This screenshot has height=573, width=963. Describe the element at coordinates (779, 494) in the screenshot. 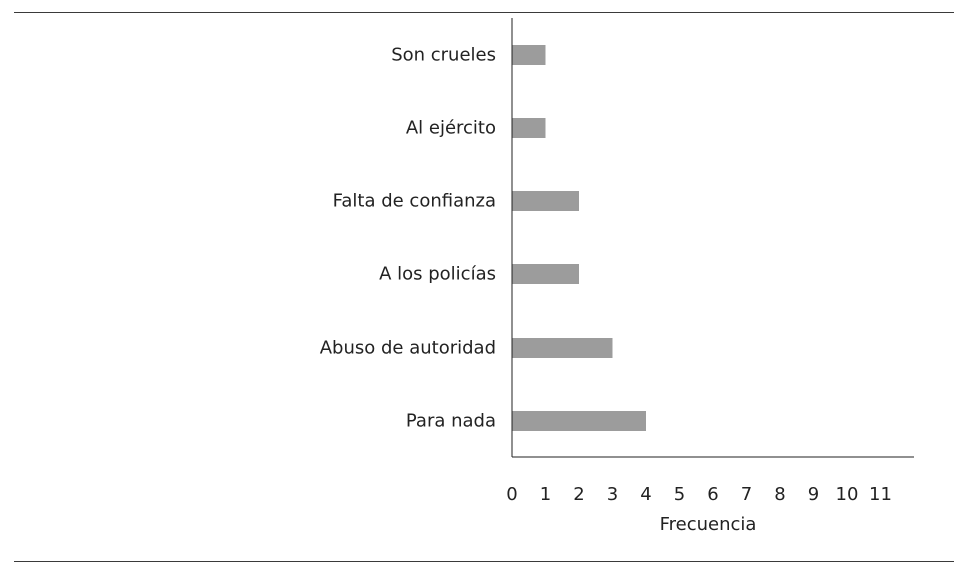

I see `x-tick-label: 8` at that location.